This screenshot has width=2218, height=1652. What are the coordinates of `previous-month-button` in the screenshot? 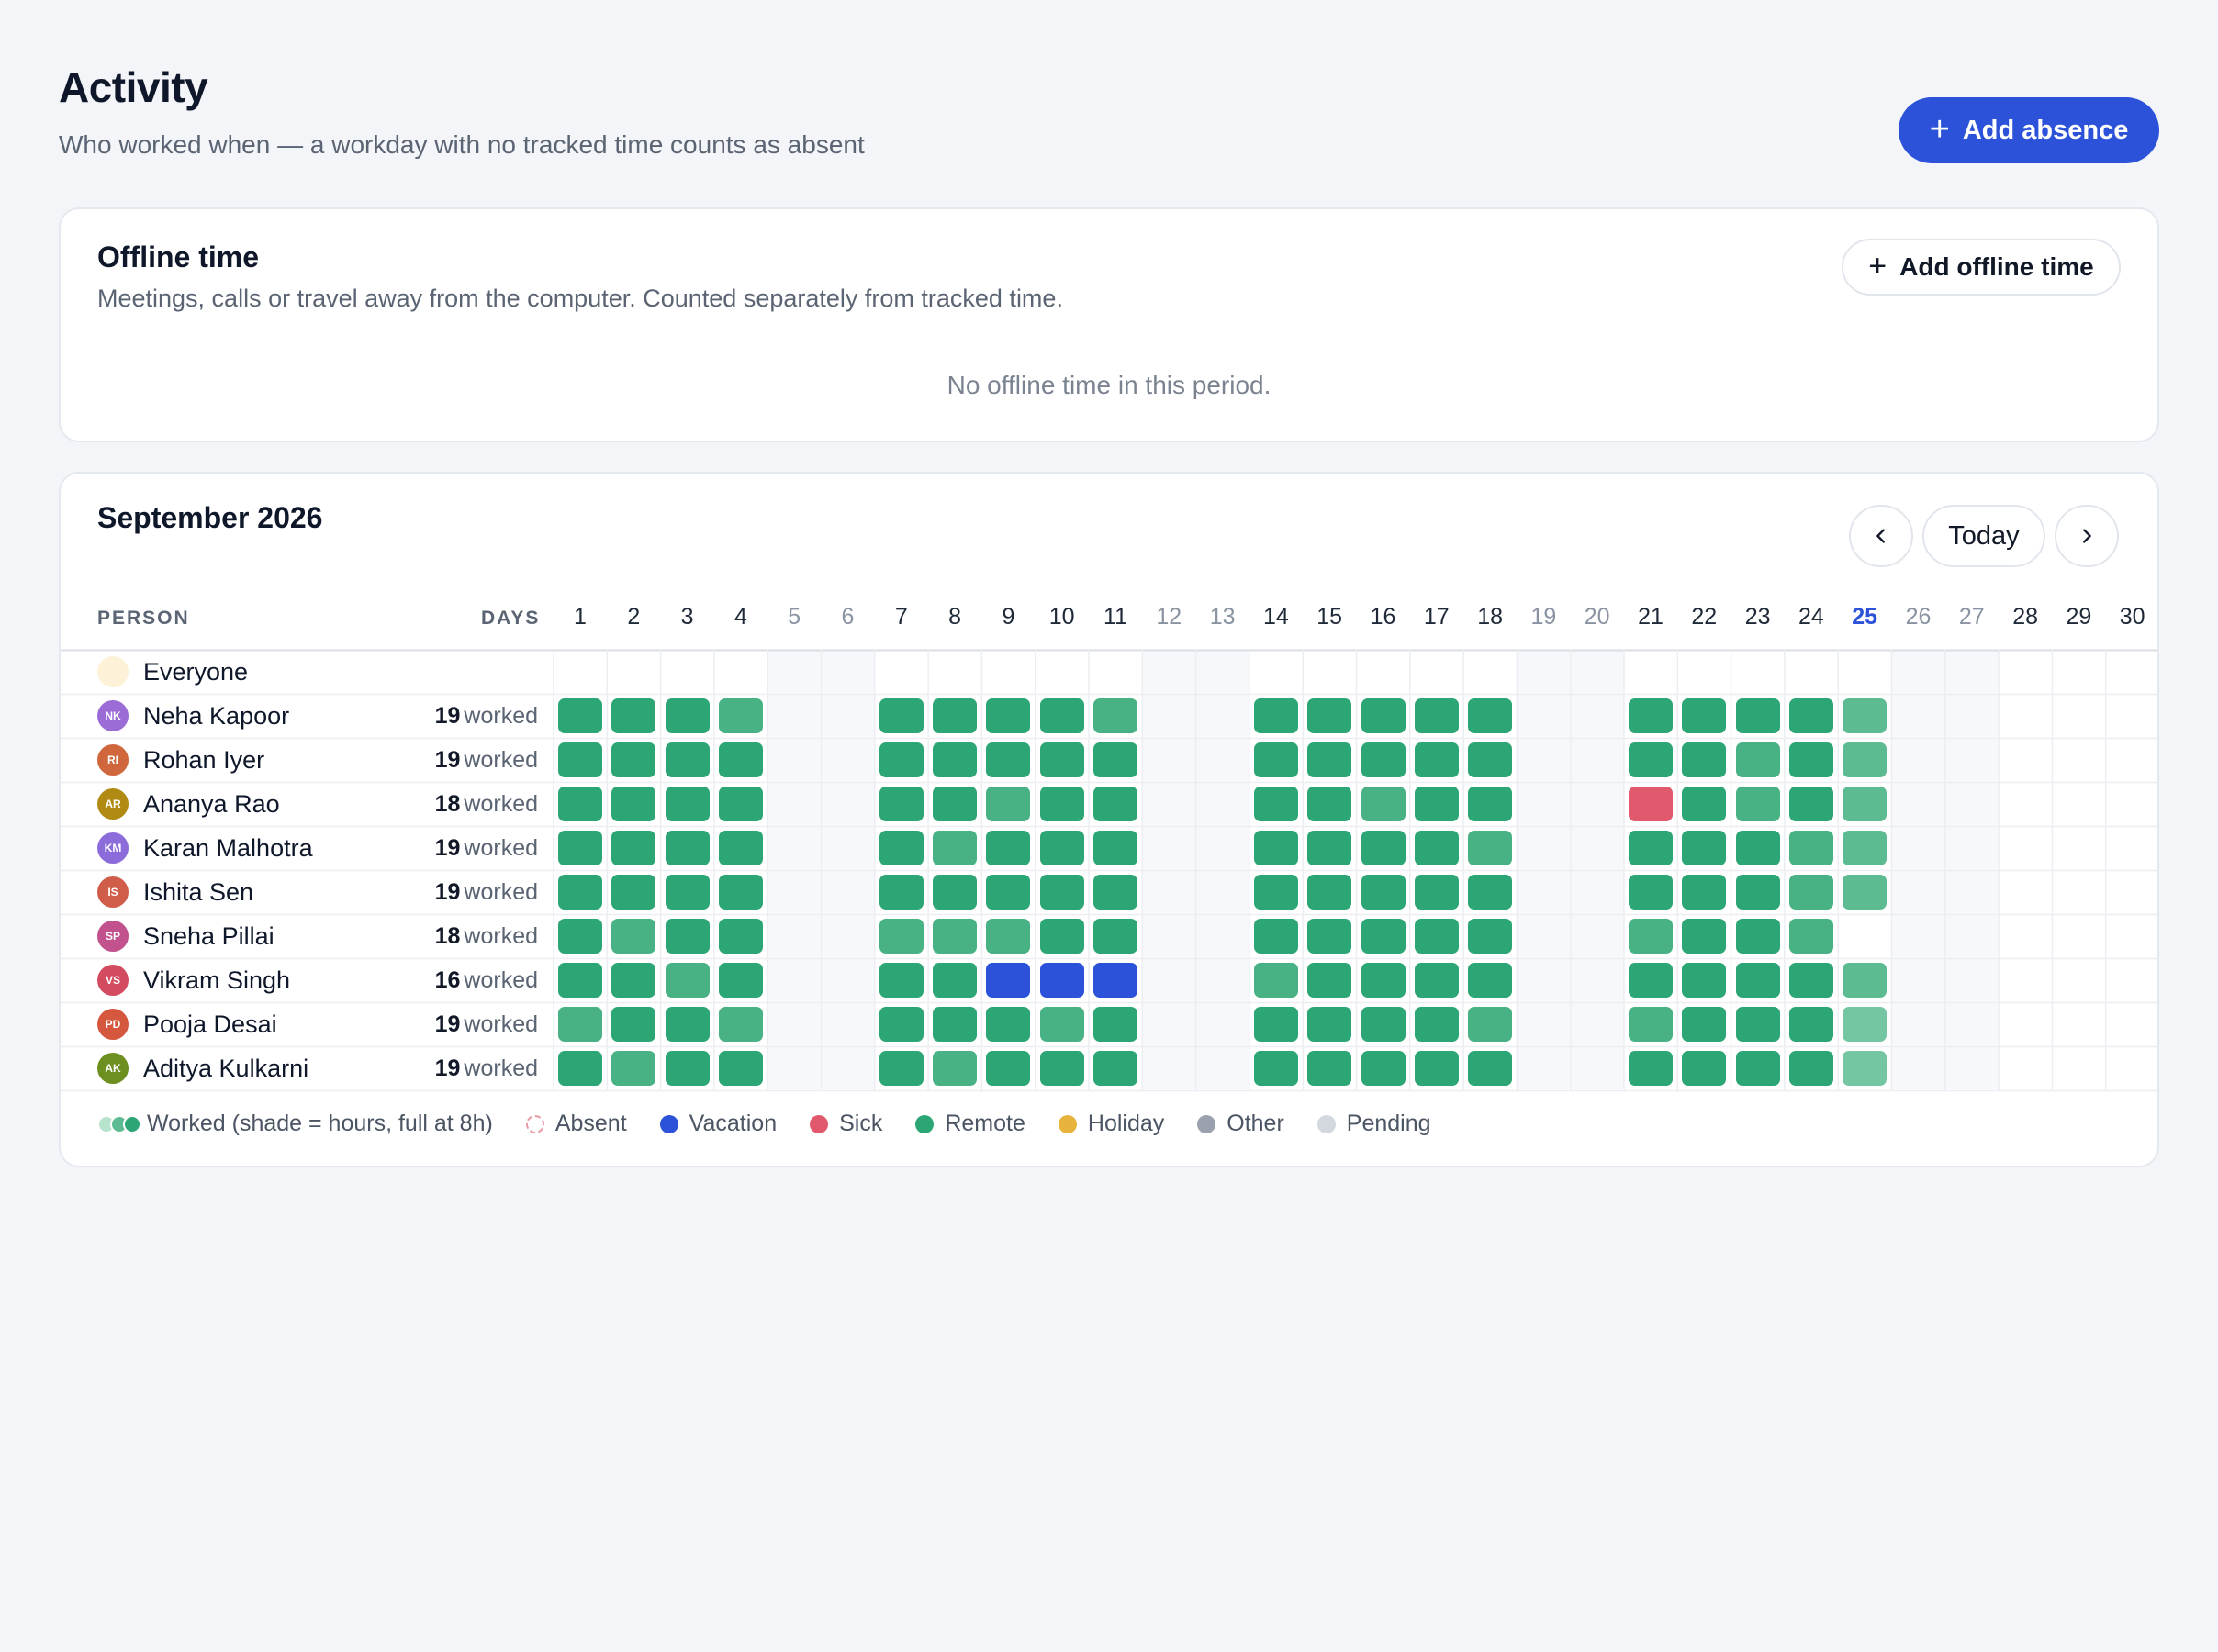 It's located at (1881, 536).